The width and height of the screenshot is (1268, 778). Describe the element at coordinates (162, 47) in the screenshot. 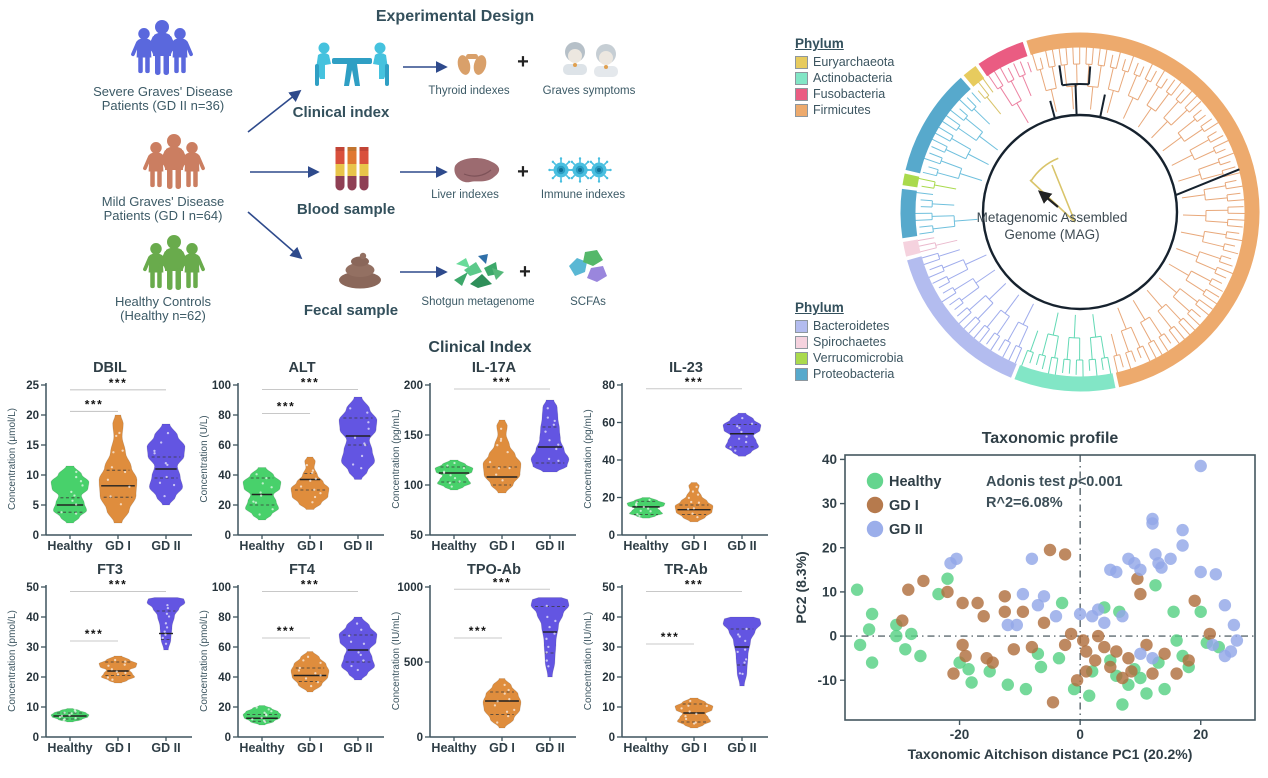

I see `severe-gd-group-icon` at that location.